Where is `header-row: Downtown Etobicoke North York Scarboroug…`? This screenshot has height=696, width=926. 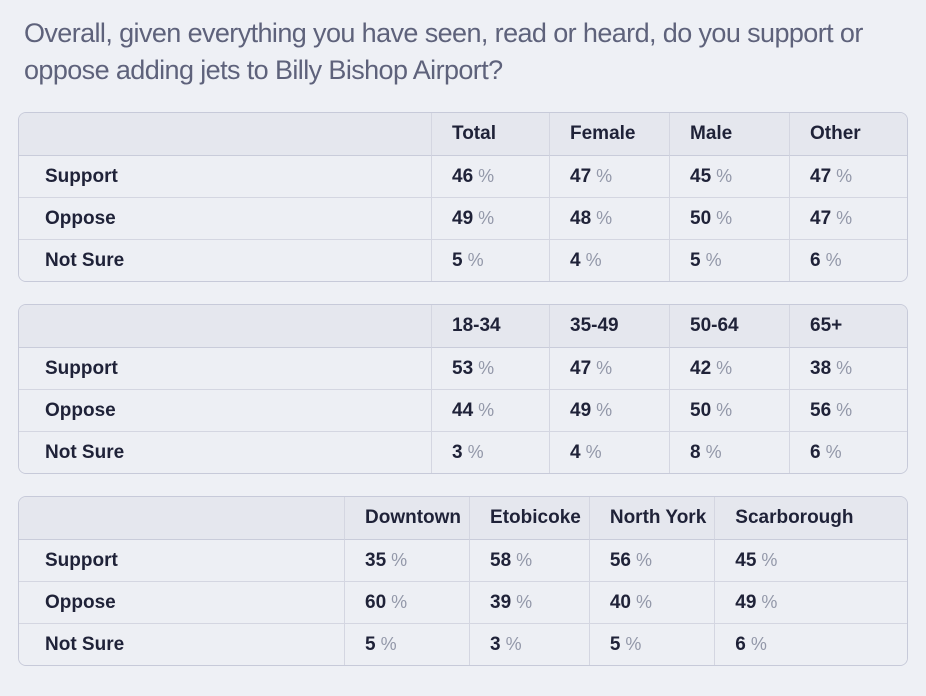 header-row: Downtown Etobicoke North York Scarboroug… is located at coordinates (463, 518).